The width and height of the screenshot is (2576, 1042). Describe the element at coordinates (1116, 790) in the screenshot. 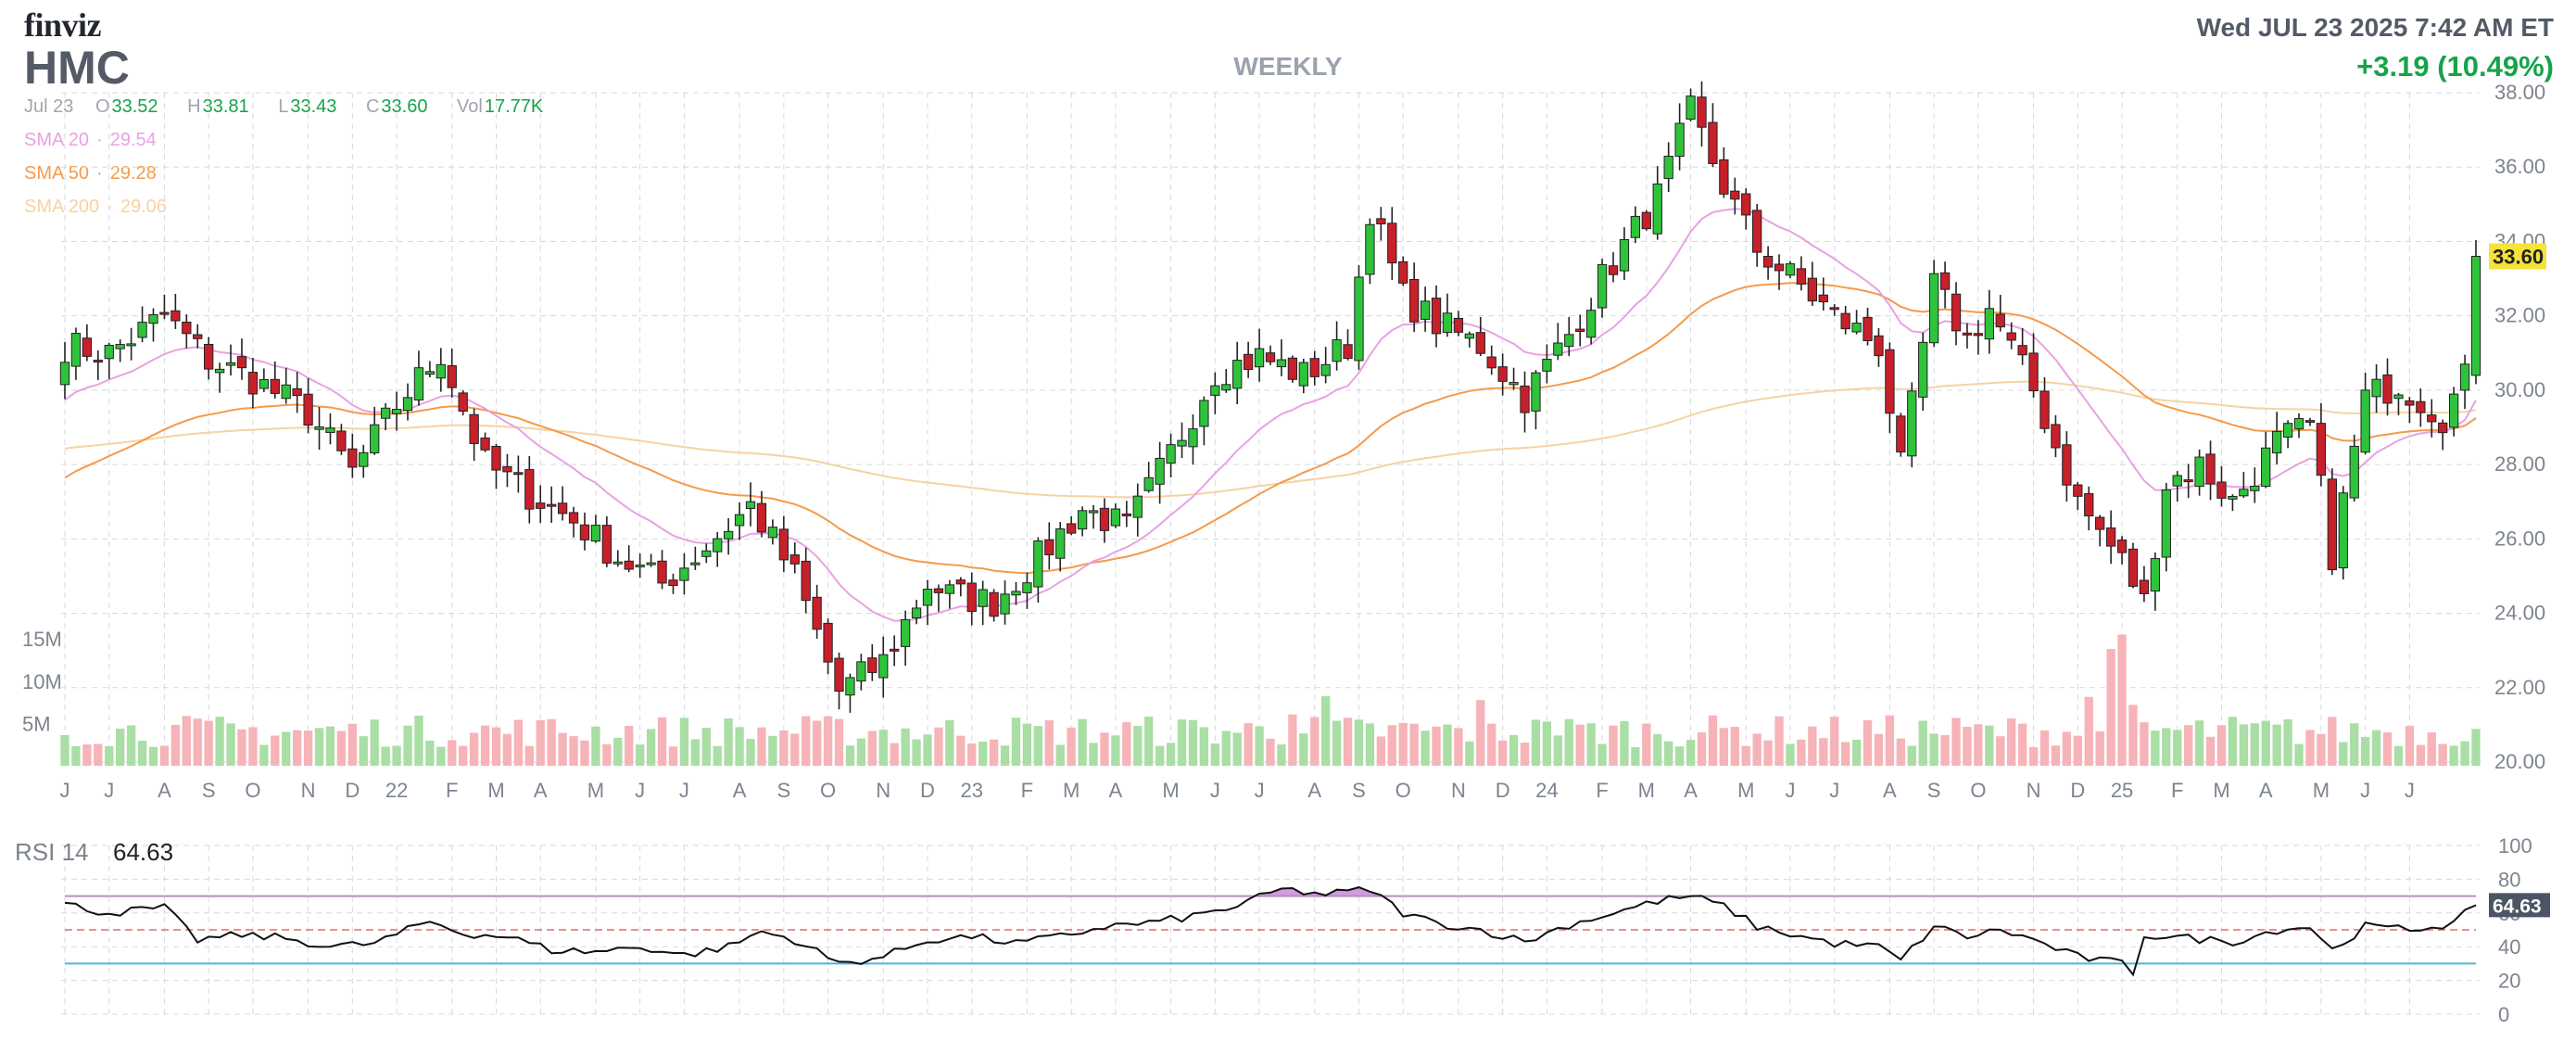

I see `time-tick-label: A` at that location.